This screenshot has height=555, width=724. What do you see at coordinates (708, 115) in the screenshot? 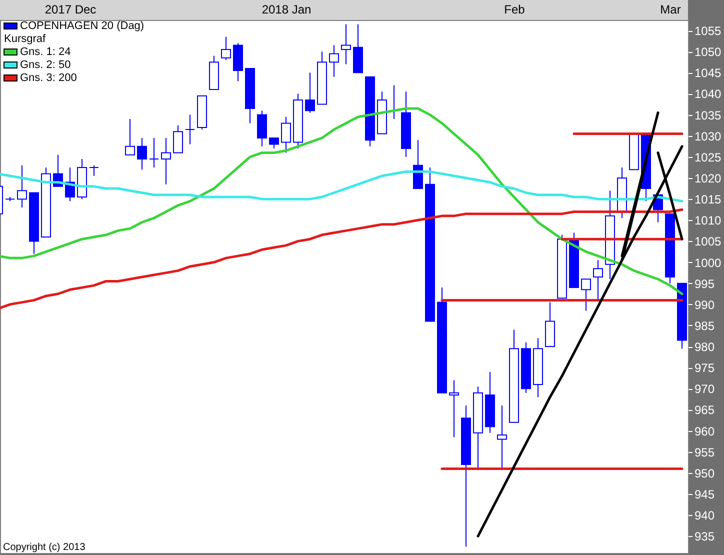
I see `y-tick-label: 1035` at bounding box center [708, 115].